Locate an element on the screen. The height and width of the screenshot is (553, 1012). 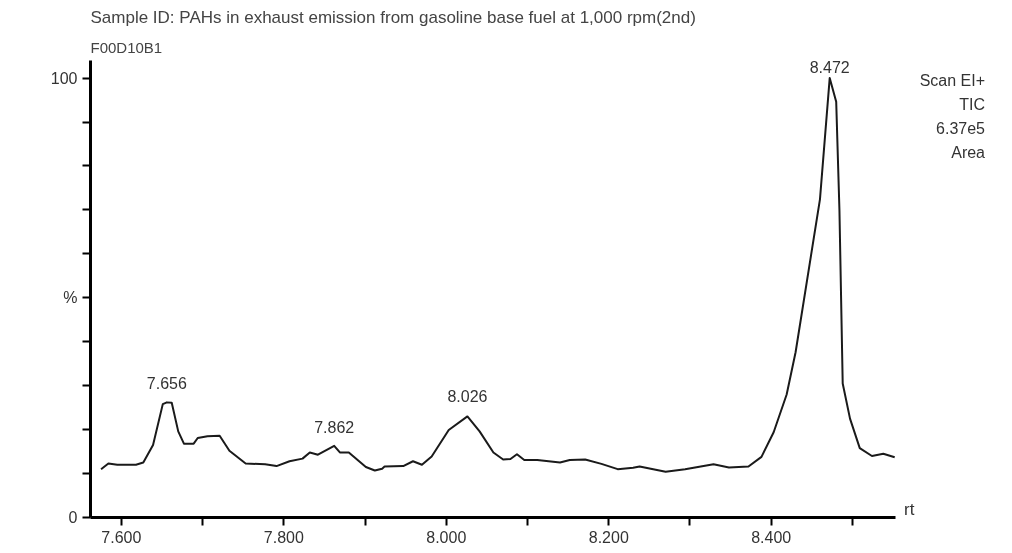
x-axis-title: rt is located at coordinates (909, 510).